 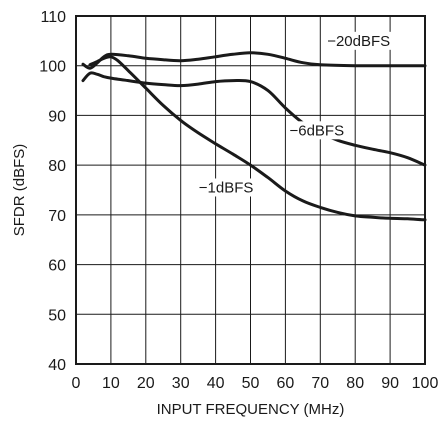 What do you see at coordinates (146, 383) in the screenshot?
I see `x-tick-label: 20` at bounding box center [146, 383].